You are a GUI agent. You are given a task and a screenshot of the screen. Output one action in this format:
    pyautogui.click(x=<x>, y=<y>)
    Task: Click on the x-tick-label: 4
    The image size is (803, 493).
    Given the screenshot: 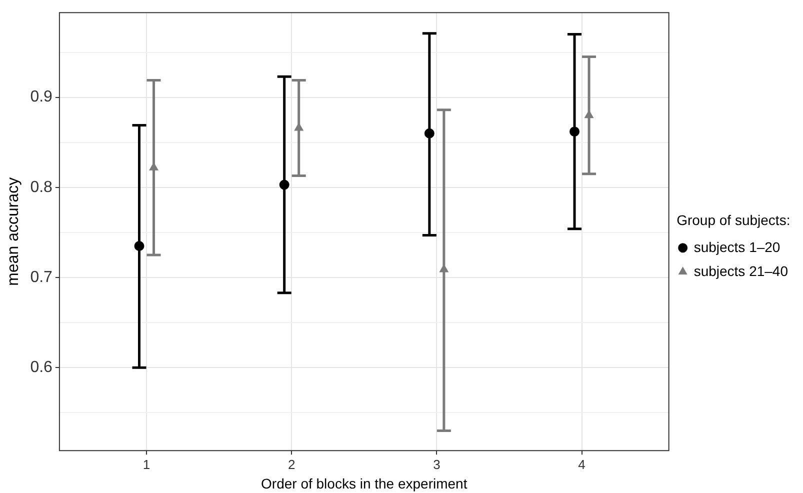 What is the action you would take?
    pyautogui.click(x=582, y=464)
    